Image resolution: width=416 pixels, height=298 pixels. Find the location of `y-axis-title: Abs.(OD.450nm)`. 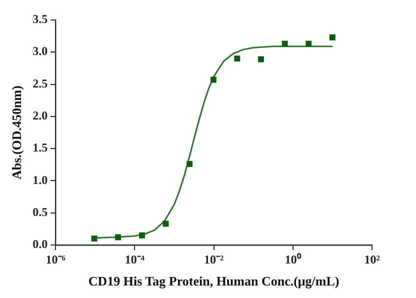

y-axis-title: Abs.(OD.450nm) is located at coordinates (16, 133).